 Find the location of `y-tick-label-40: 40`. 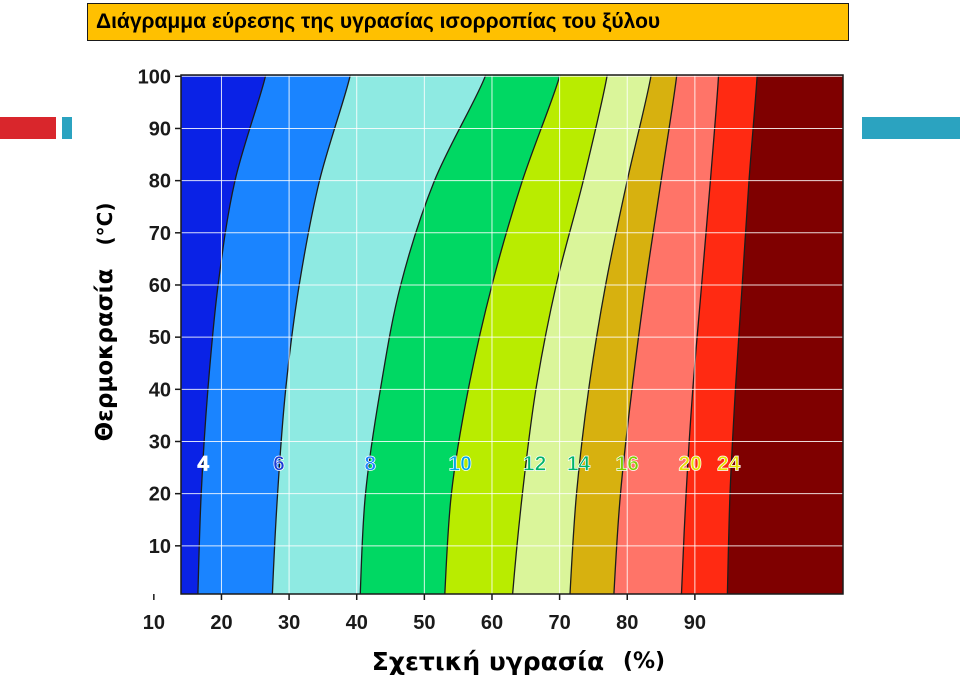

y-tick-label-40: 40 is located at coordinates (160, 390).